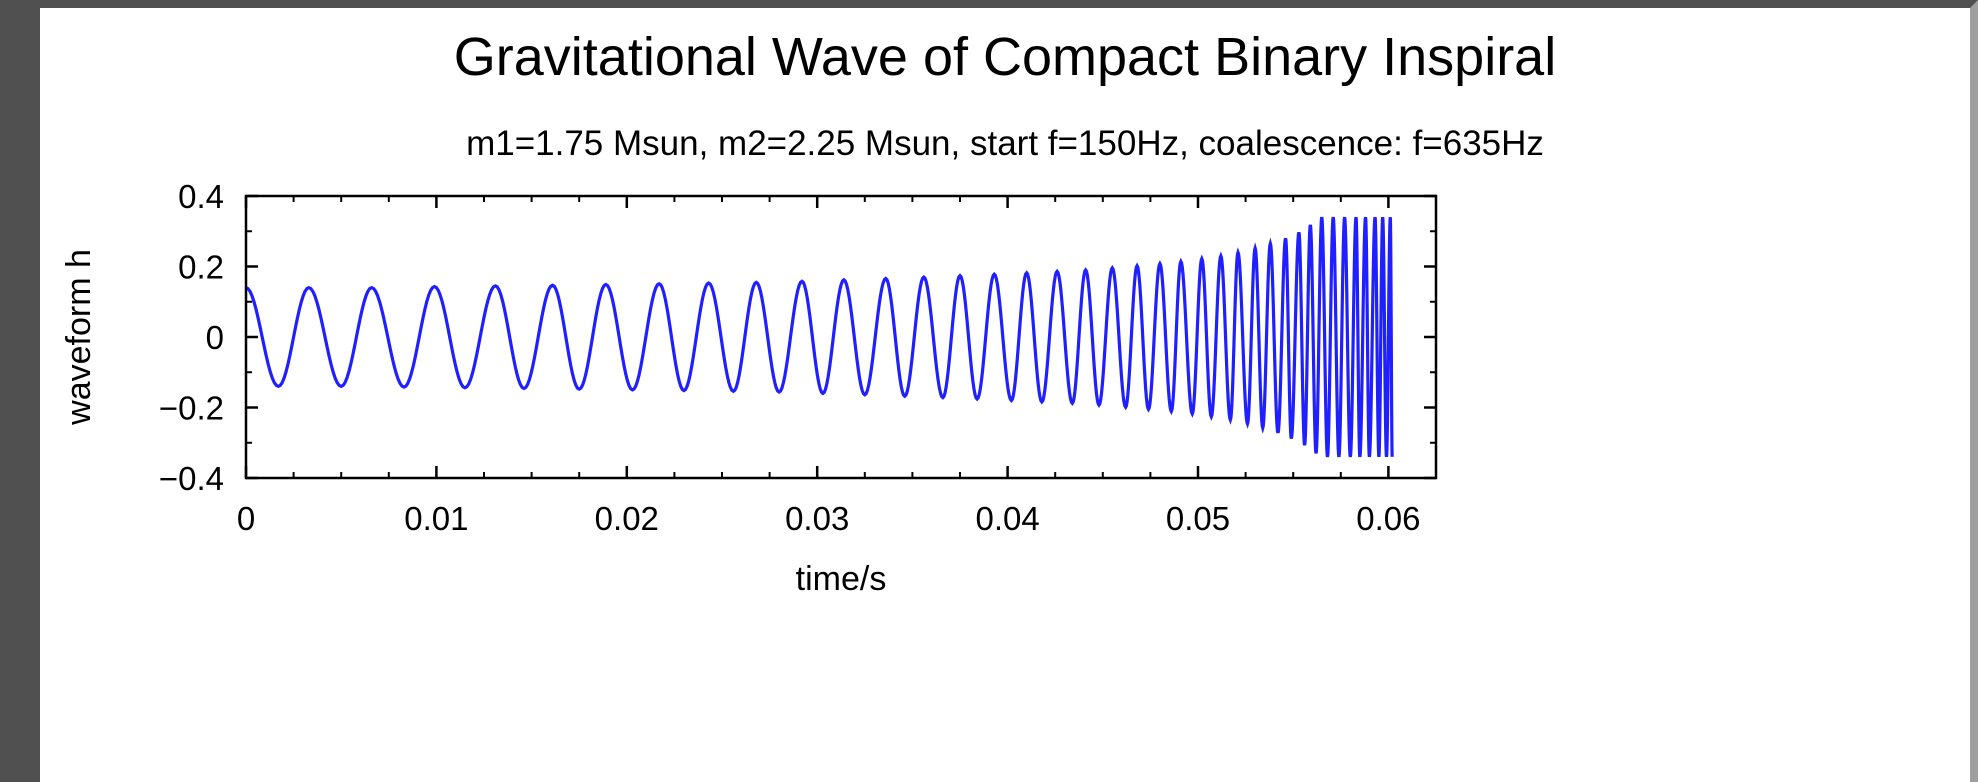 This screenshot has height=782, width=1978. What do you see at coordinates (79, 337) in the screenshot?
I see `y-axis-label: waveform h` at bounding box center [79, 337].